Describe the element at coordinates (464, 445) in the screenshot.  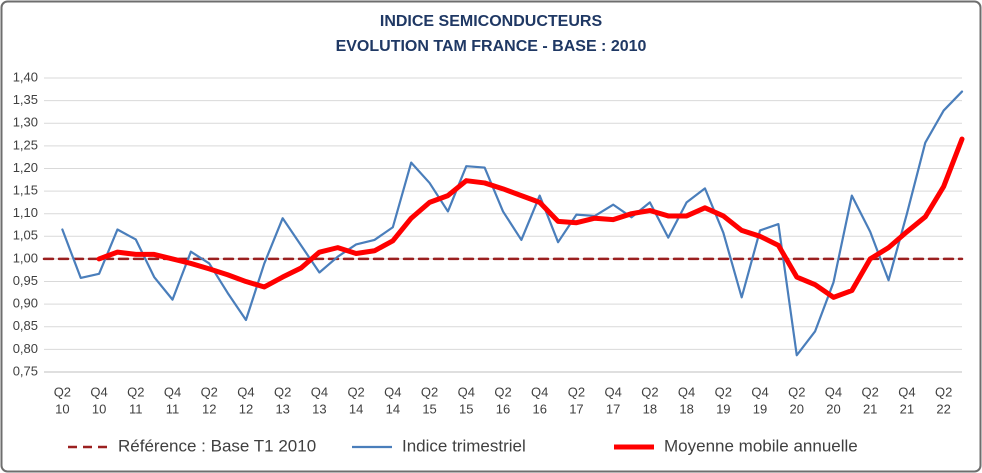
I see `legend-label: Indice trimestriel` at that location.